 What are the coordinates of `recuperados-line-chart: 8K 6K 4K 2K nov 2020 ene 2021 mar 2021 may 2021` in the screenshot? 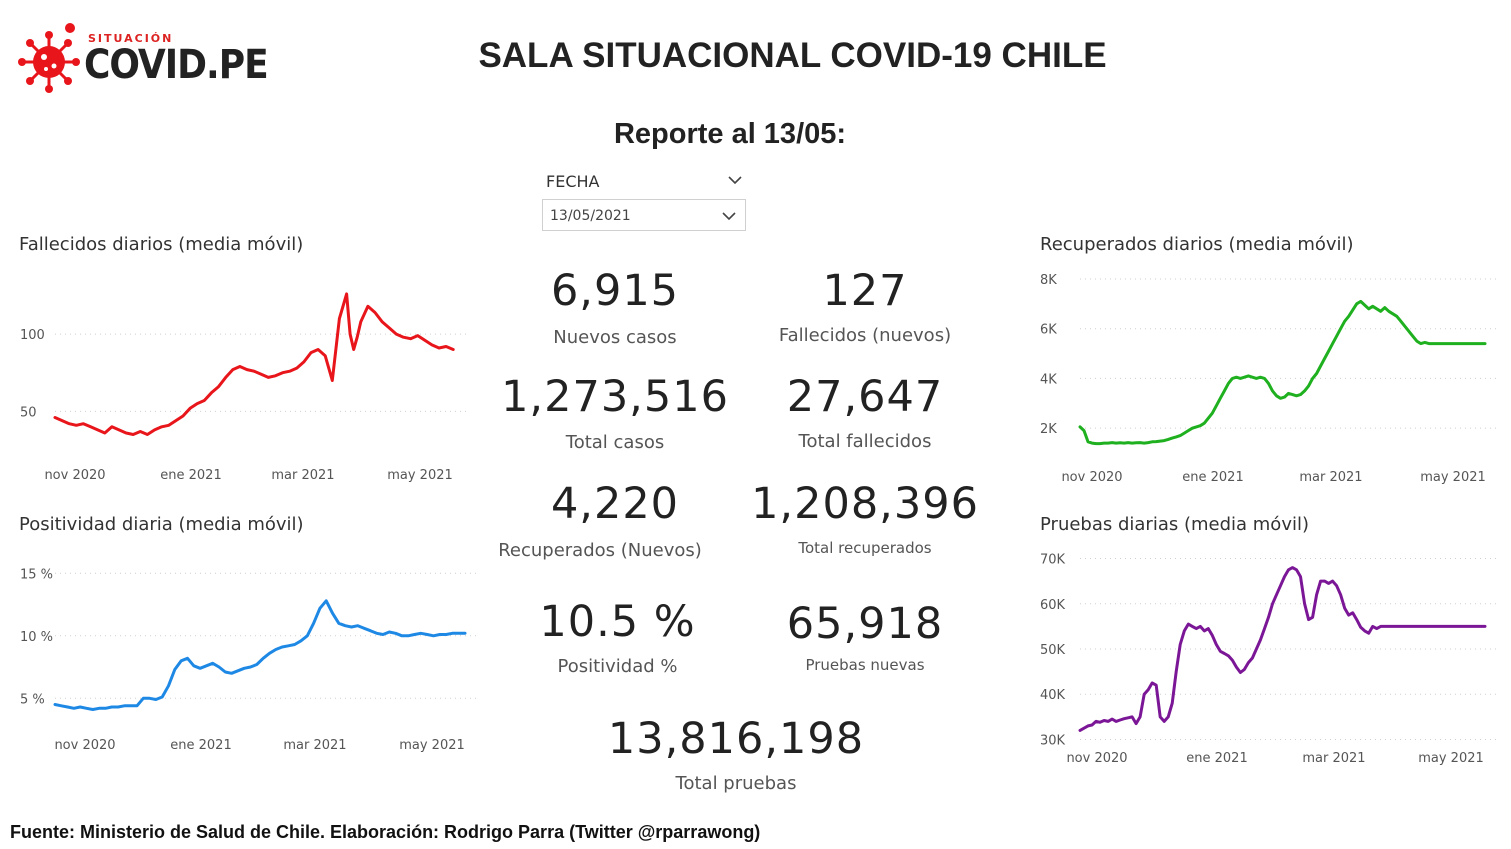 It's located at (1270, 379).